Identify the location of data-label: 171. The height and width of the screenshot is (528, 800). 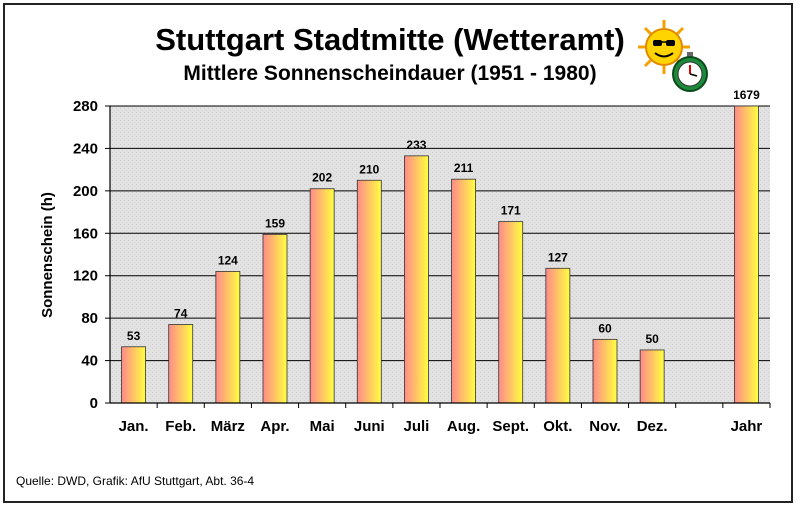
(511, 211).